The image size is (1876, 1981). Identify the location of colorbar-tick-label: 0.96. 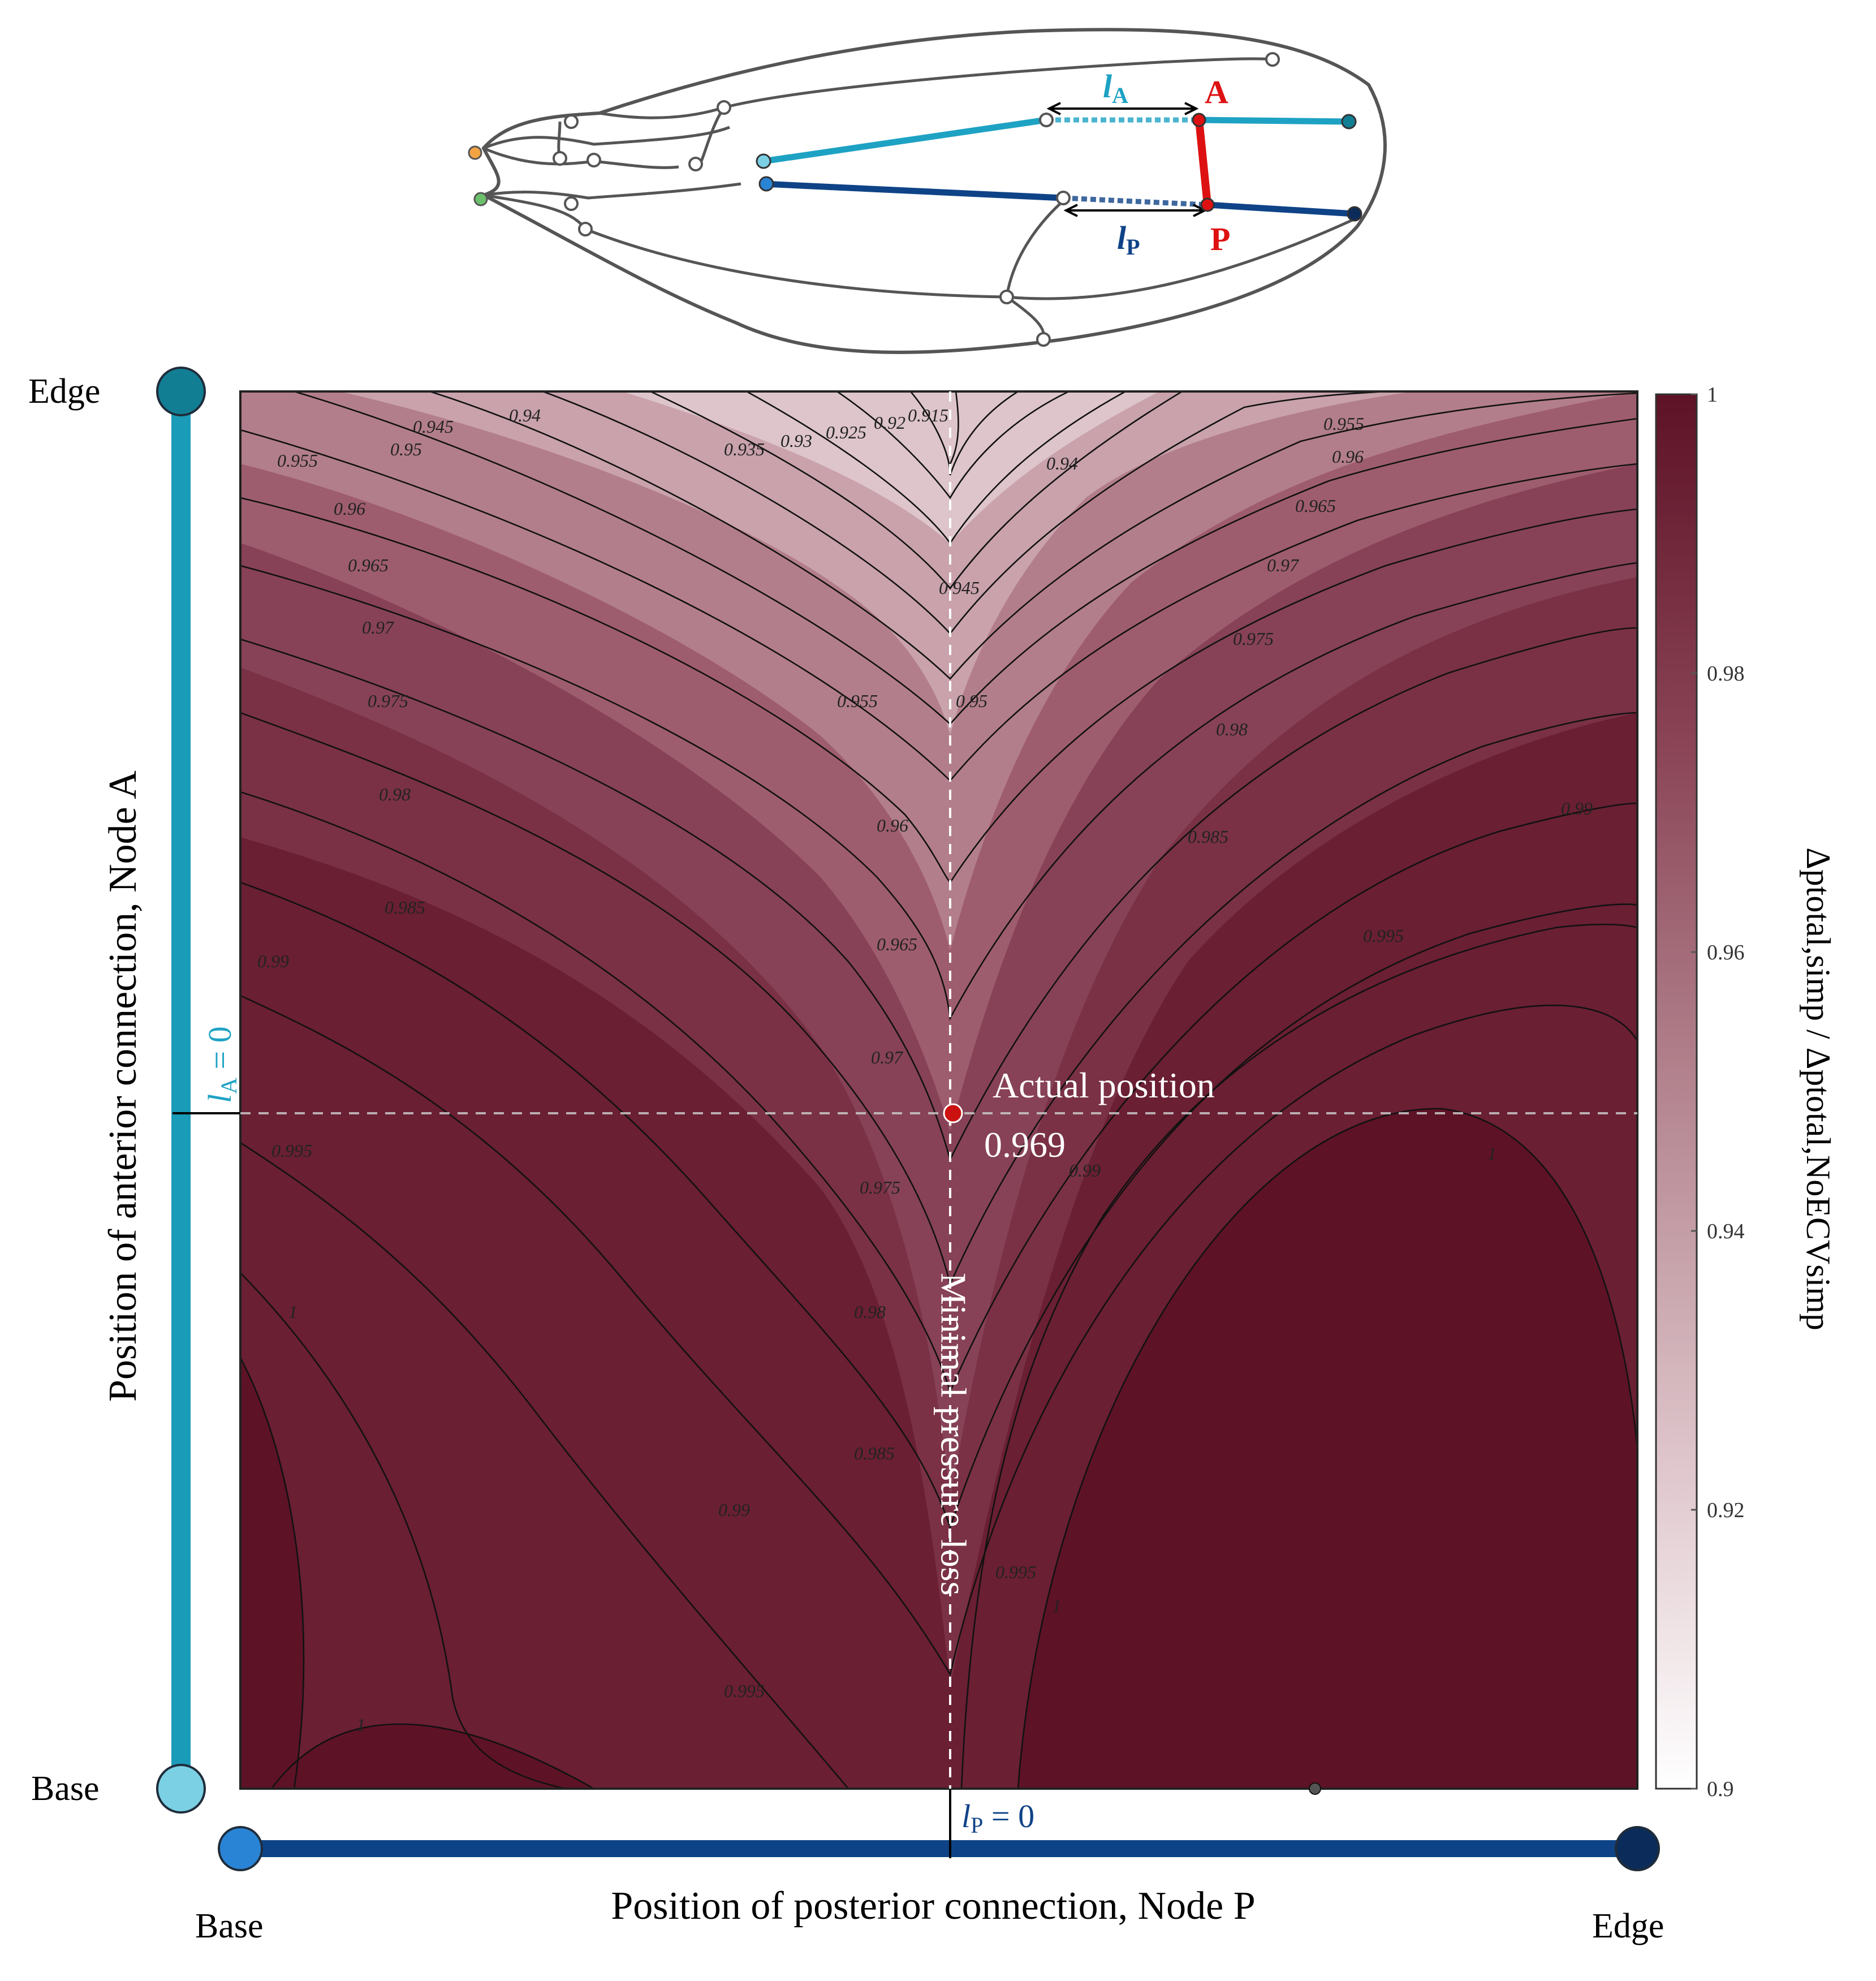
(1726, 952).